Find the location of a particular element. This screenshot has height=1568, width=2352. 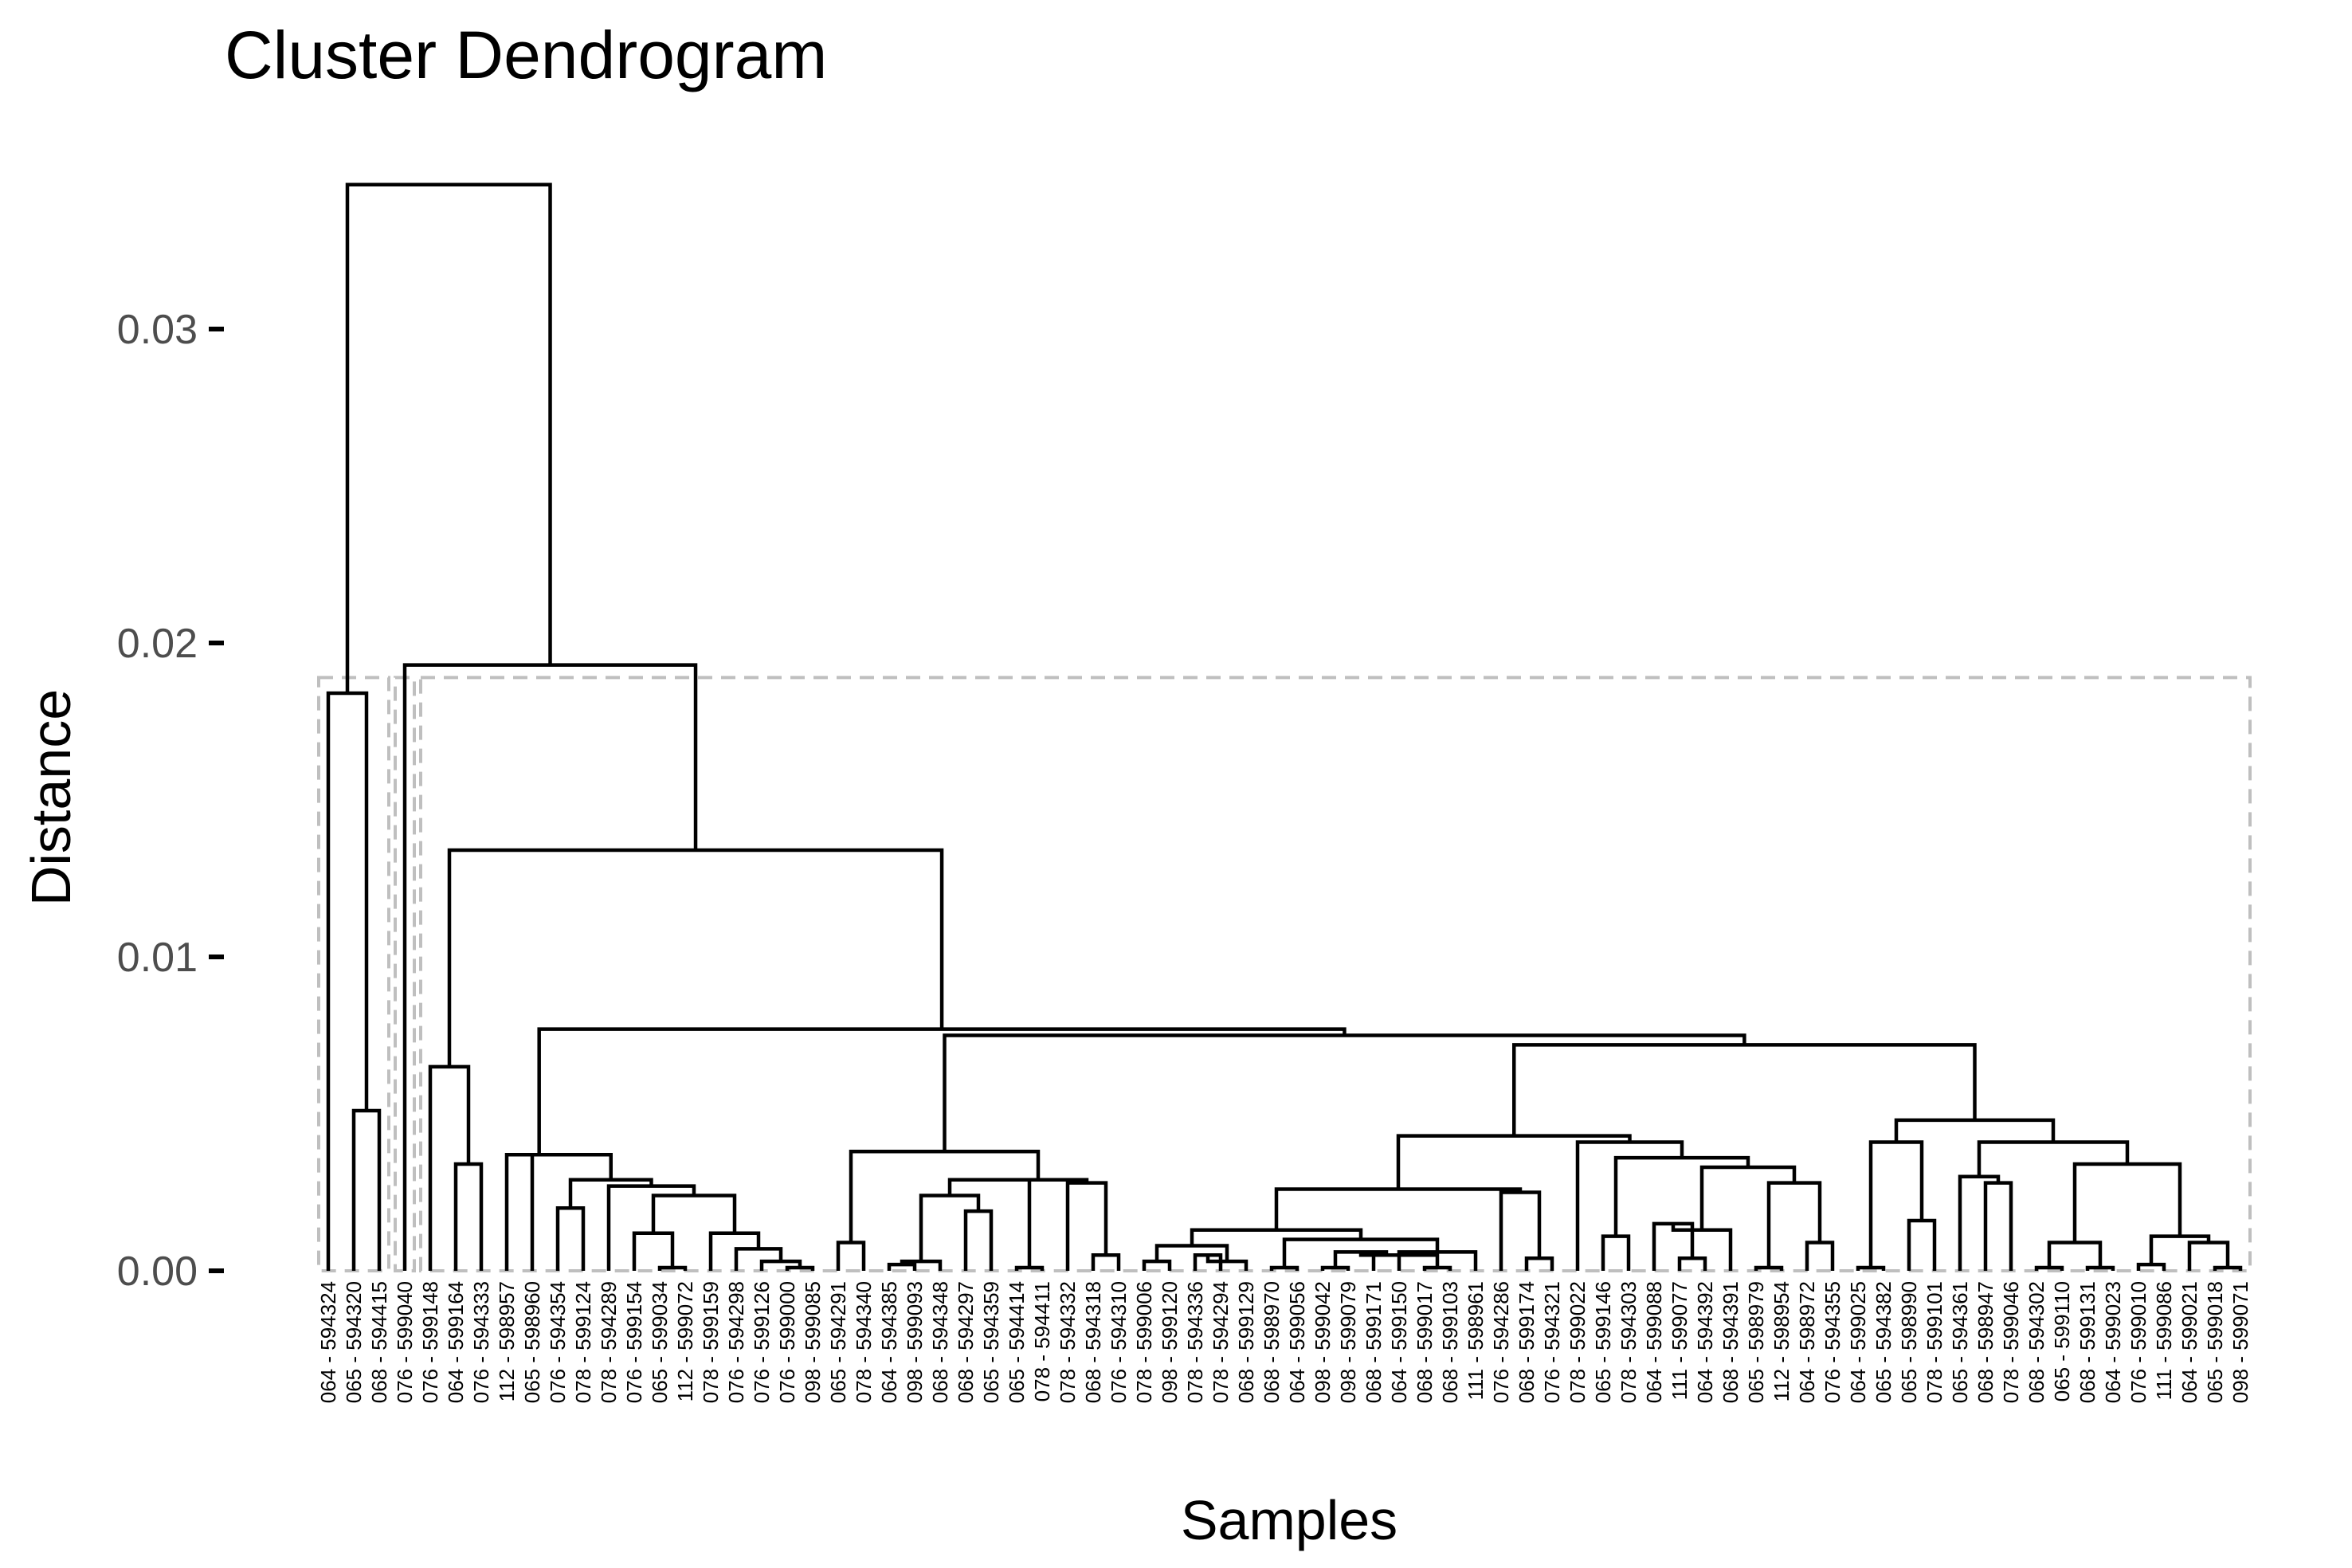

leaf-label: 065 - 594291 is located at coordinates (838, 1342).